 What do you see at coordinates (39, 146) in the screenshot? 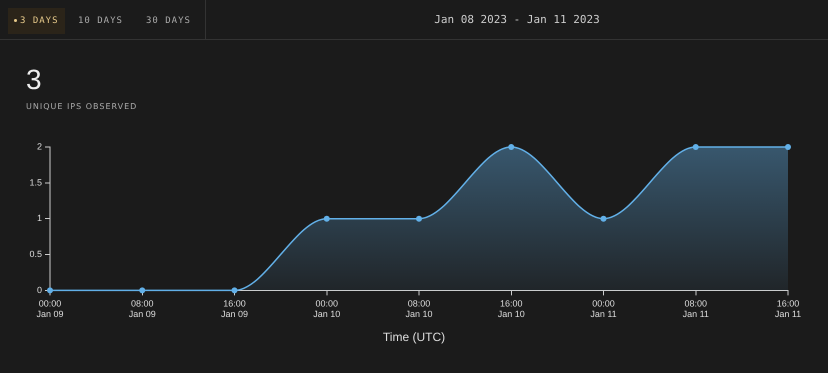
I see `y-tick-label: 2` at bounding box center [39, 146].